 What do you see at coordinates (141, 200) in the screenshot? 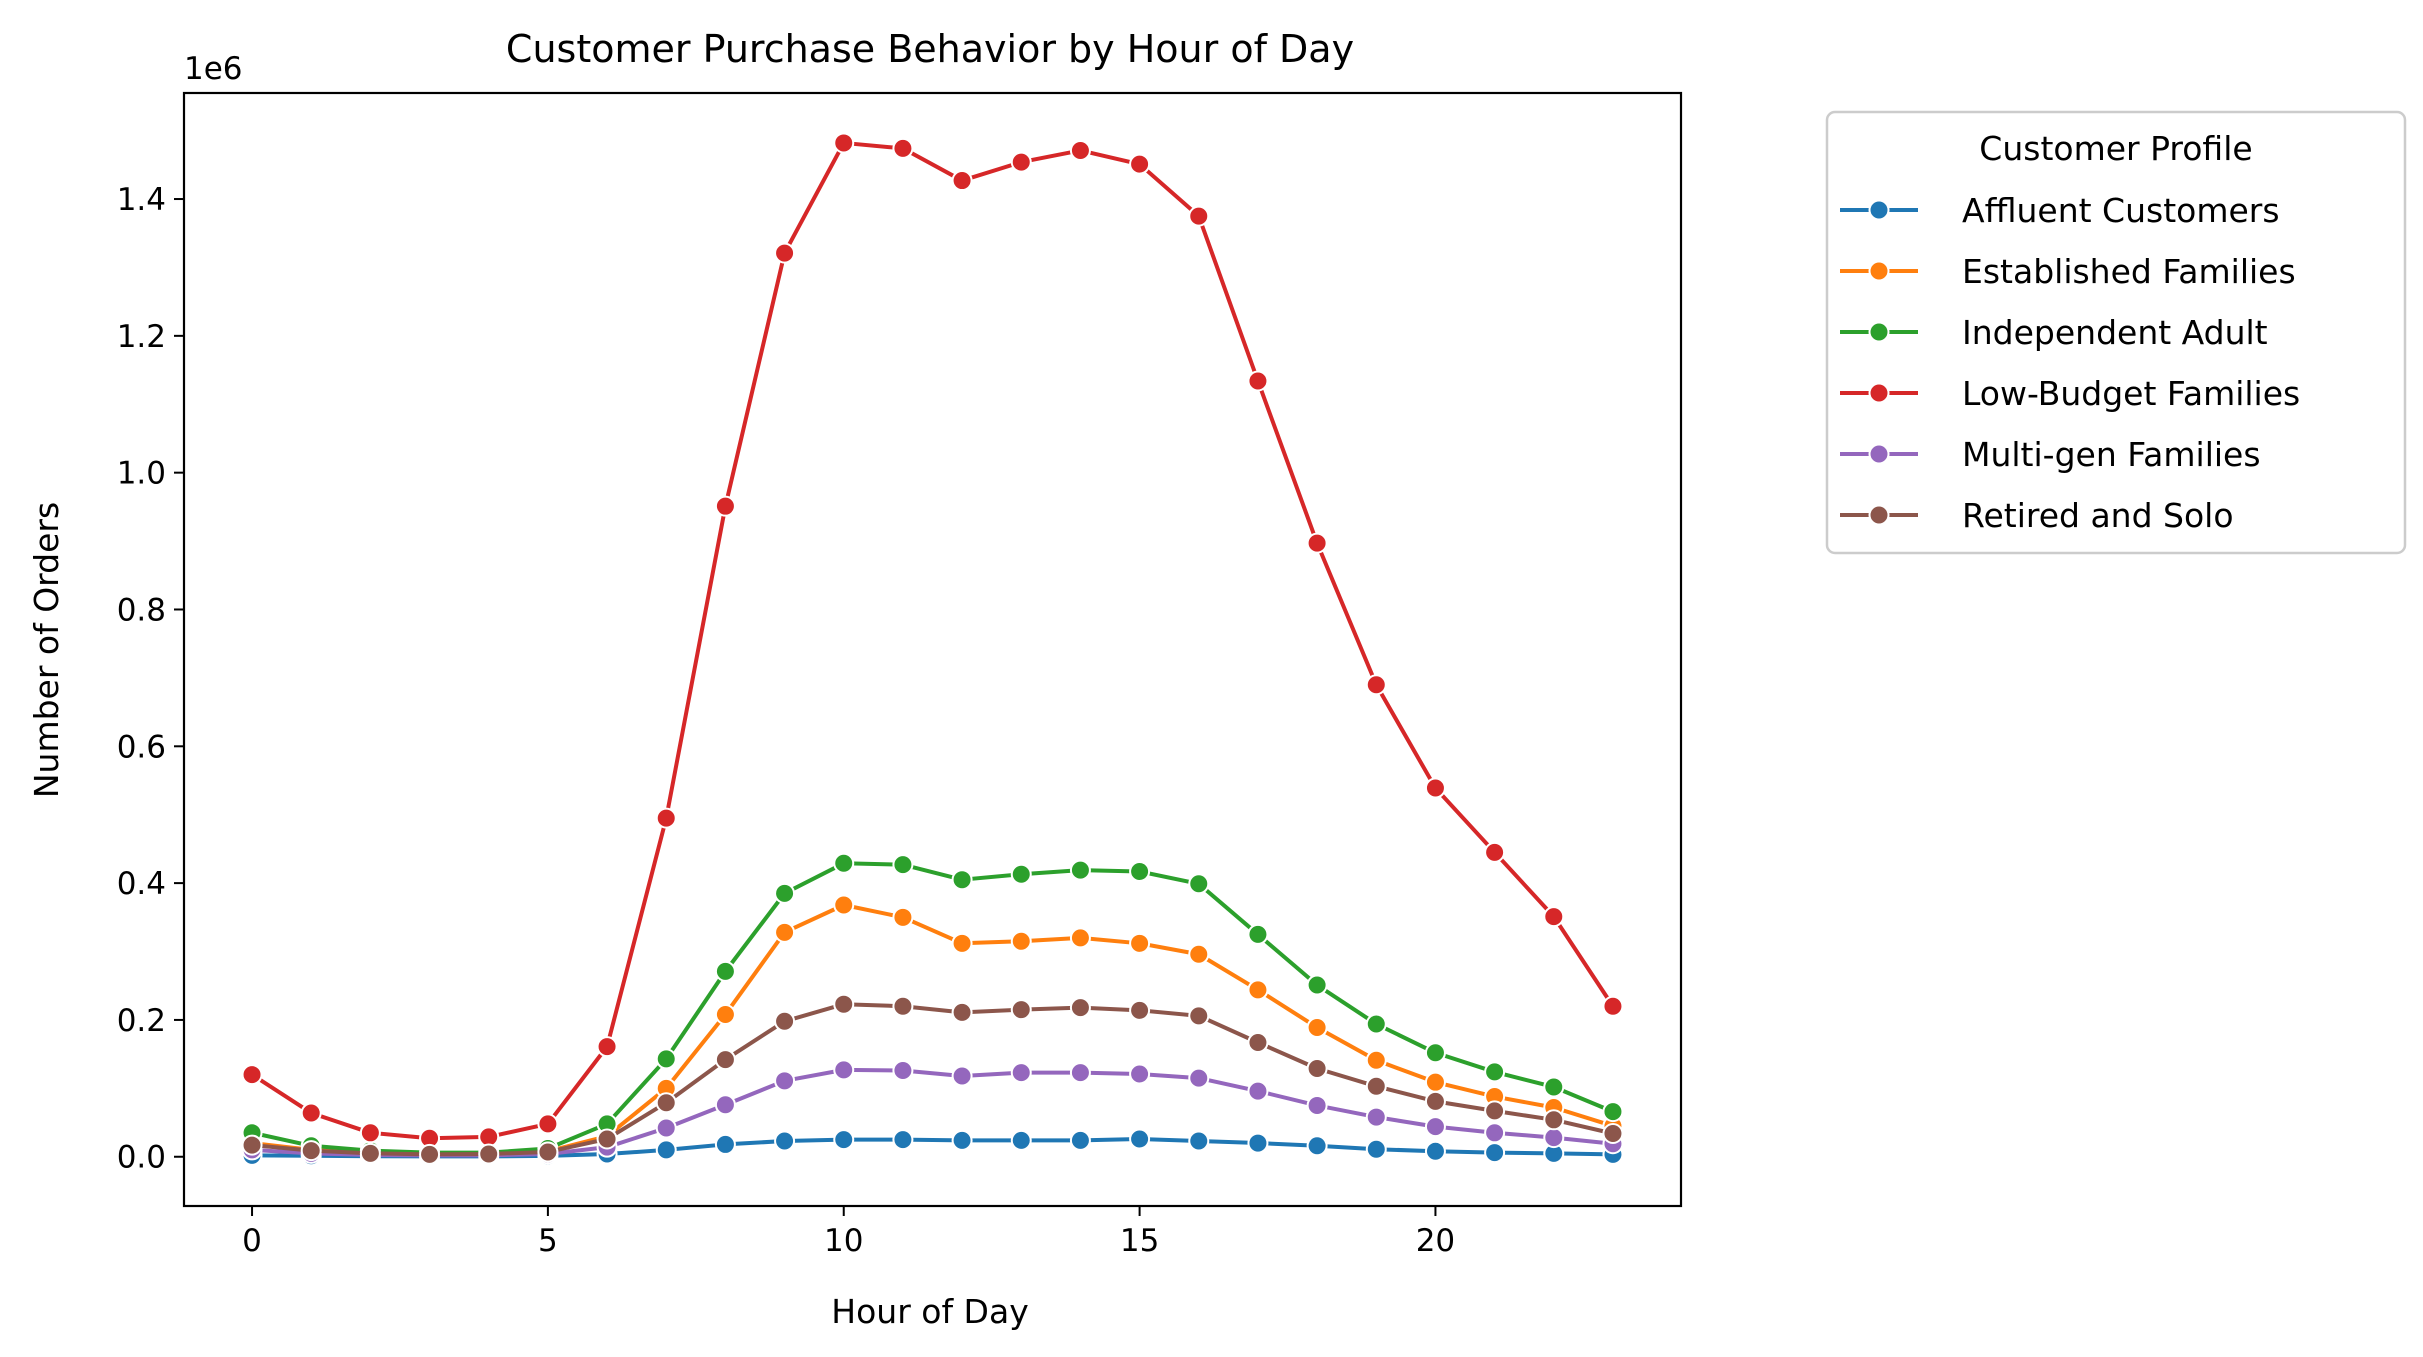
I see `y-tick-label: 1.4` at bounding box center [141, 200].